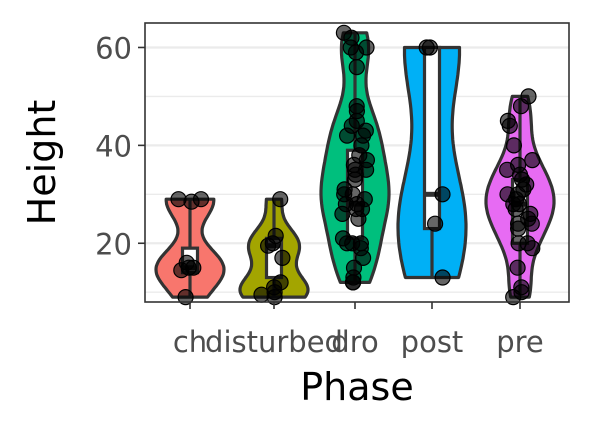 This screenshot has height=435, width=593. I want to click on x-tick-label: disturbed, so click(274, 342).